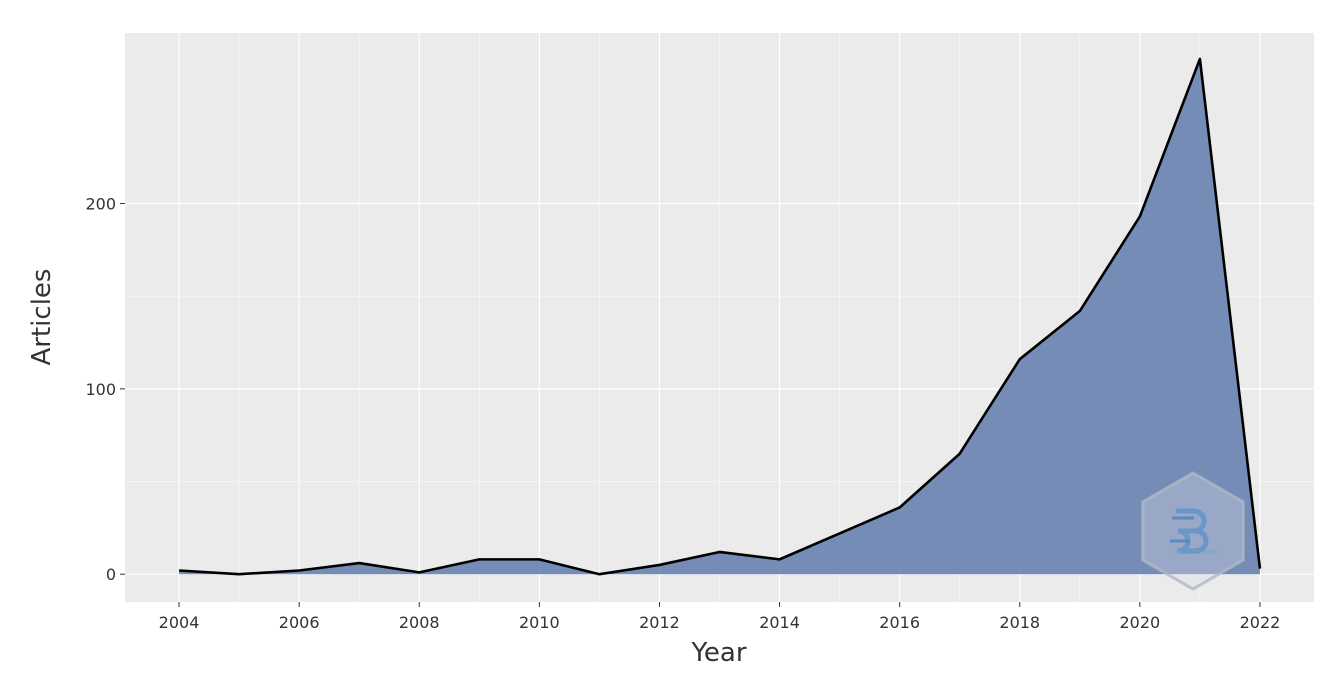 Image resolution: width=1338 pixels, height=700 pixels. I want to click on bibliometrix-logo: bibliometrix, so click(1193, 531).